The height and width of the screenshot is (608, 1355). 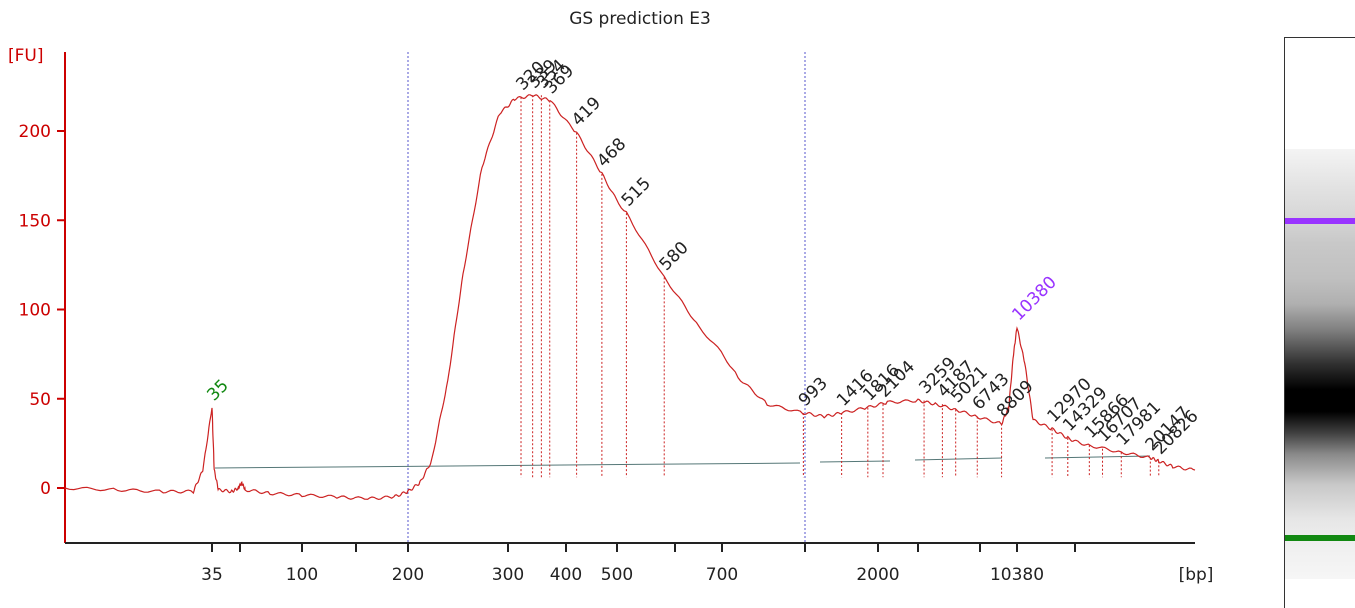 What do you see at coordinates (45, 489) in the screenshot?
I see `y-tick-label: 0` at bounding box center [45, 489].